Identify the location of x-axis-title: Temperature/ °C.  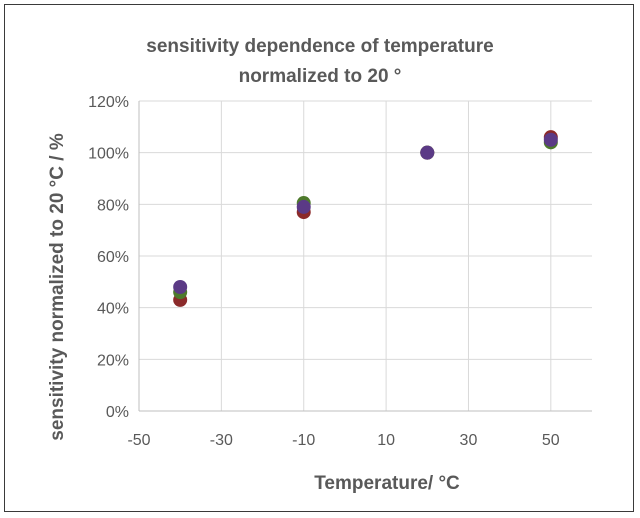
(387, 483).